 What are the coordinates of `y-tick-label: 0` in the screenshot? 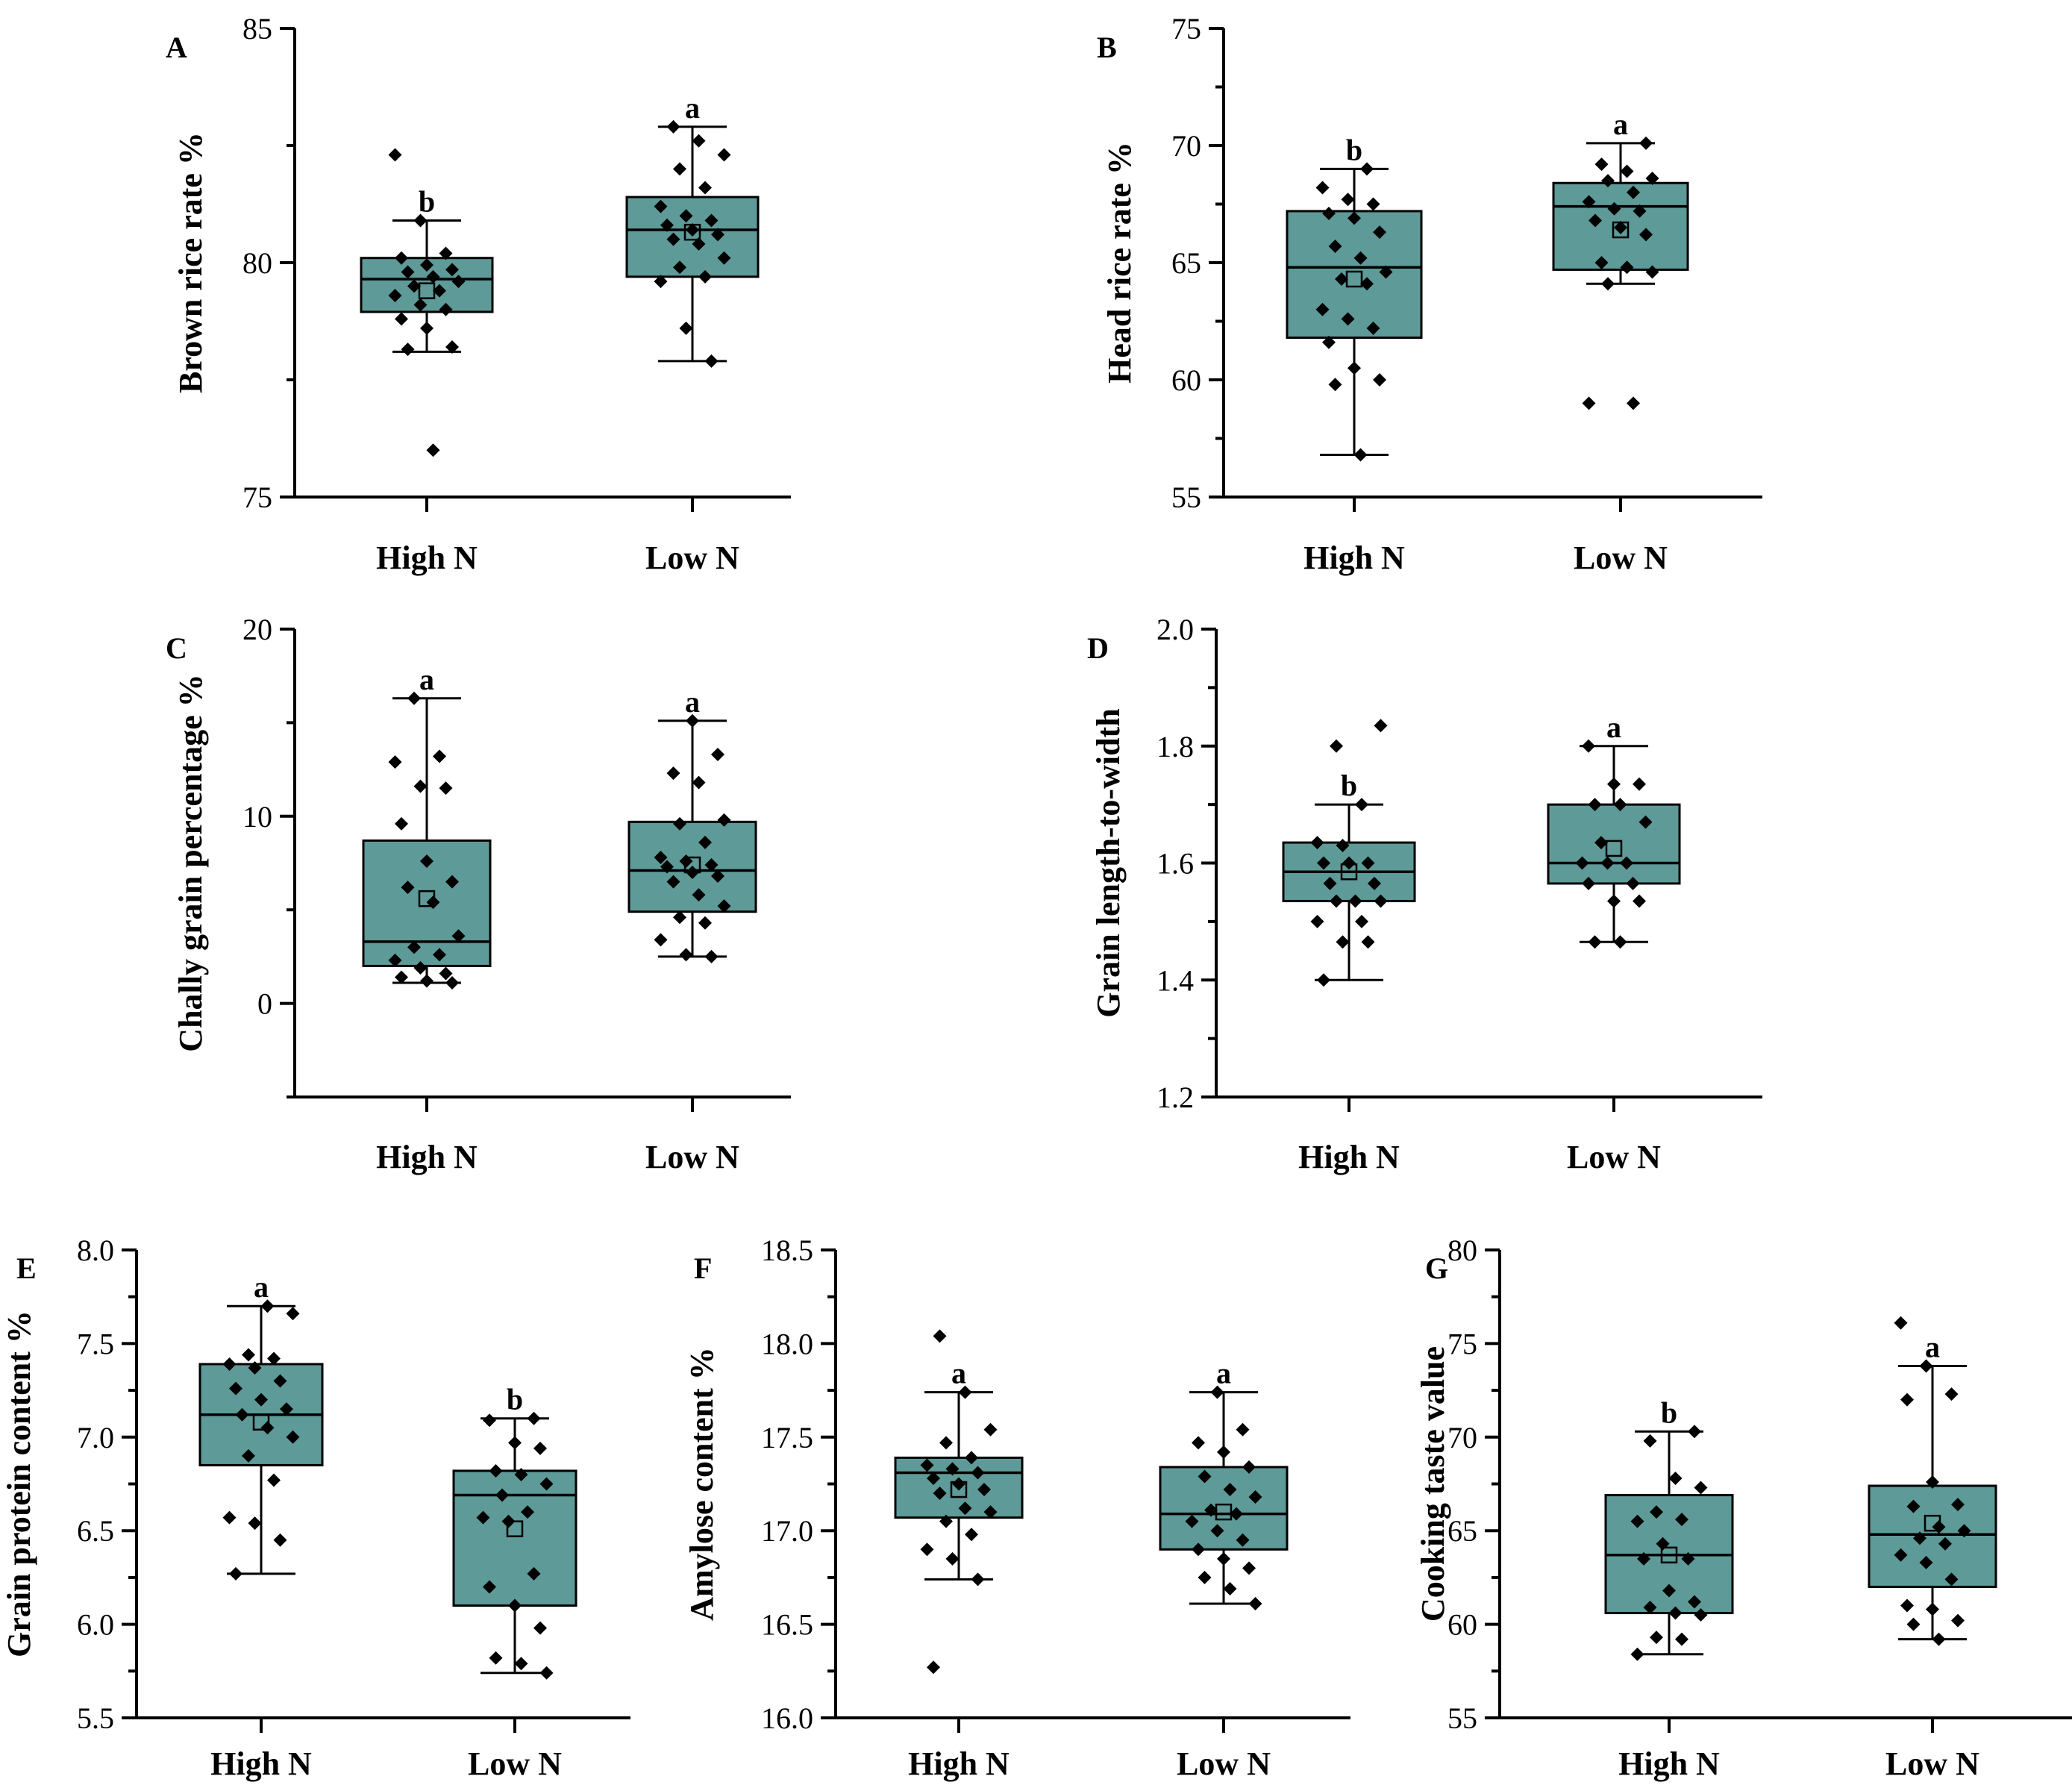 It's located at (264, 1004).